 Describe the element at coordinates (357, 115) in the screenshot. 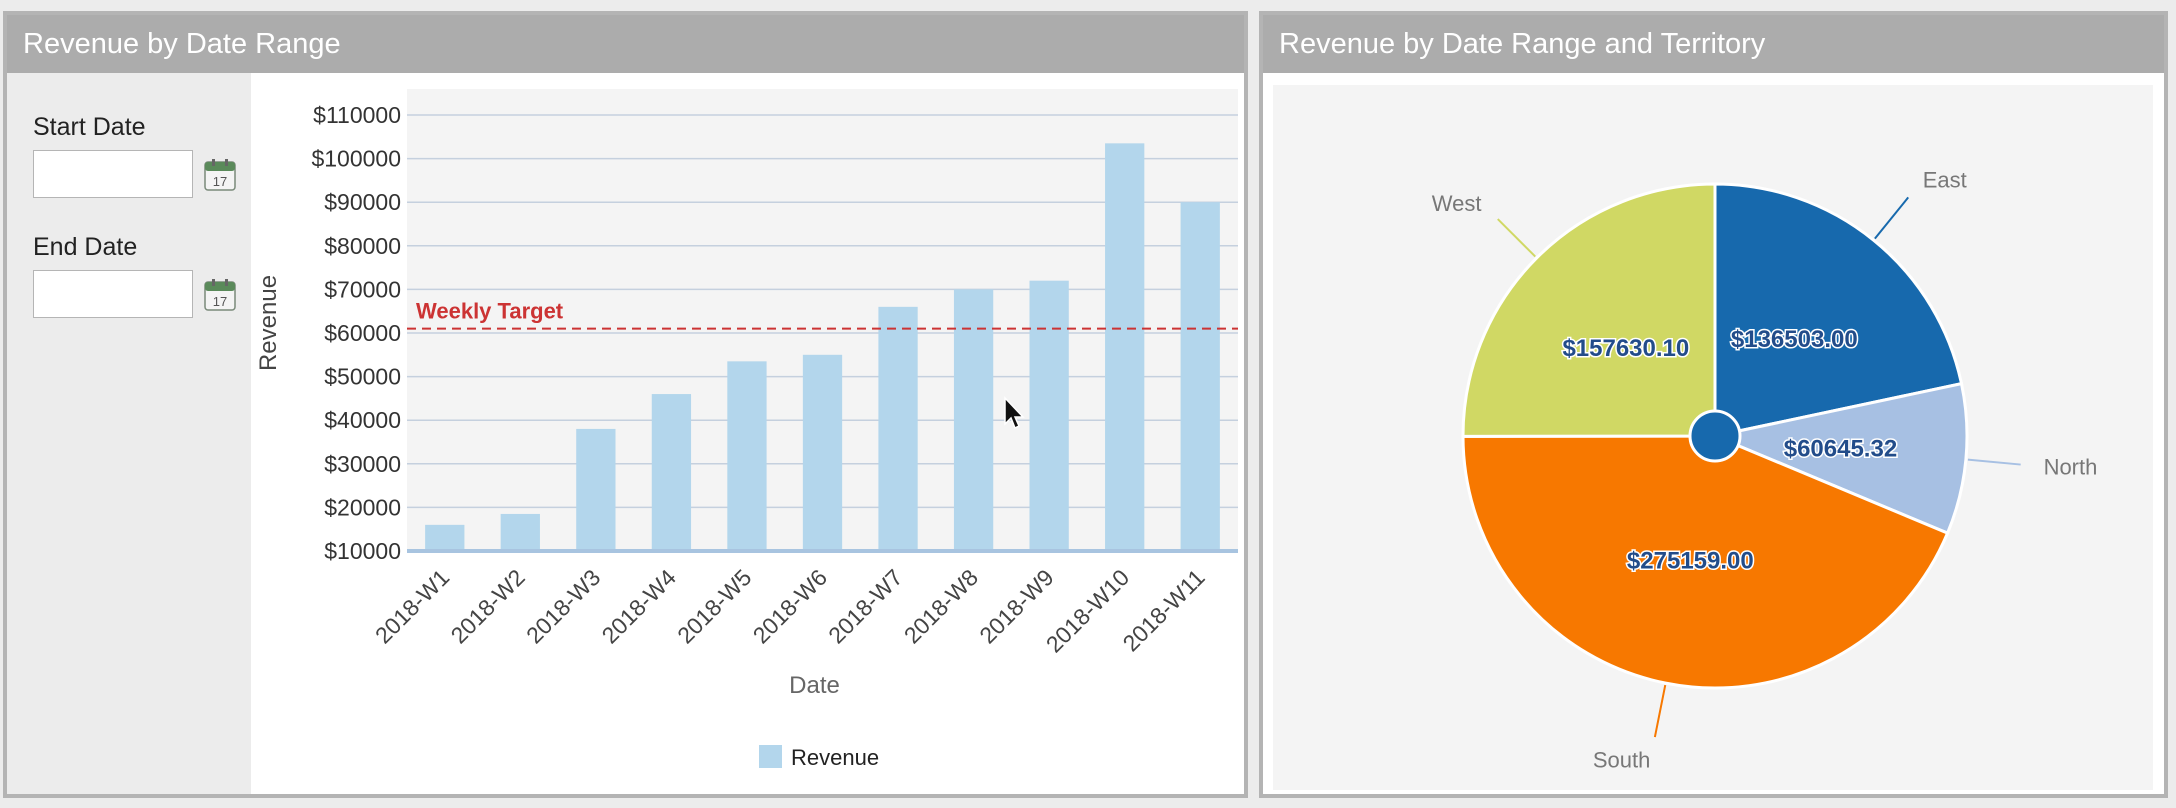

I see `y-tick-label: $110000` at that location.